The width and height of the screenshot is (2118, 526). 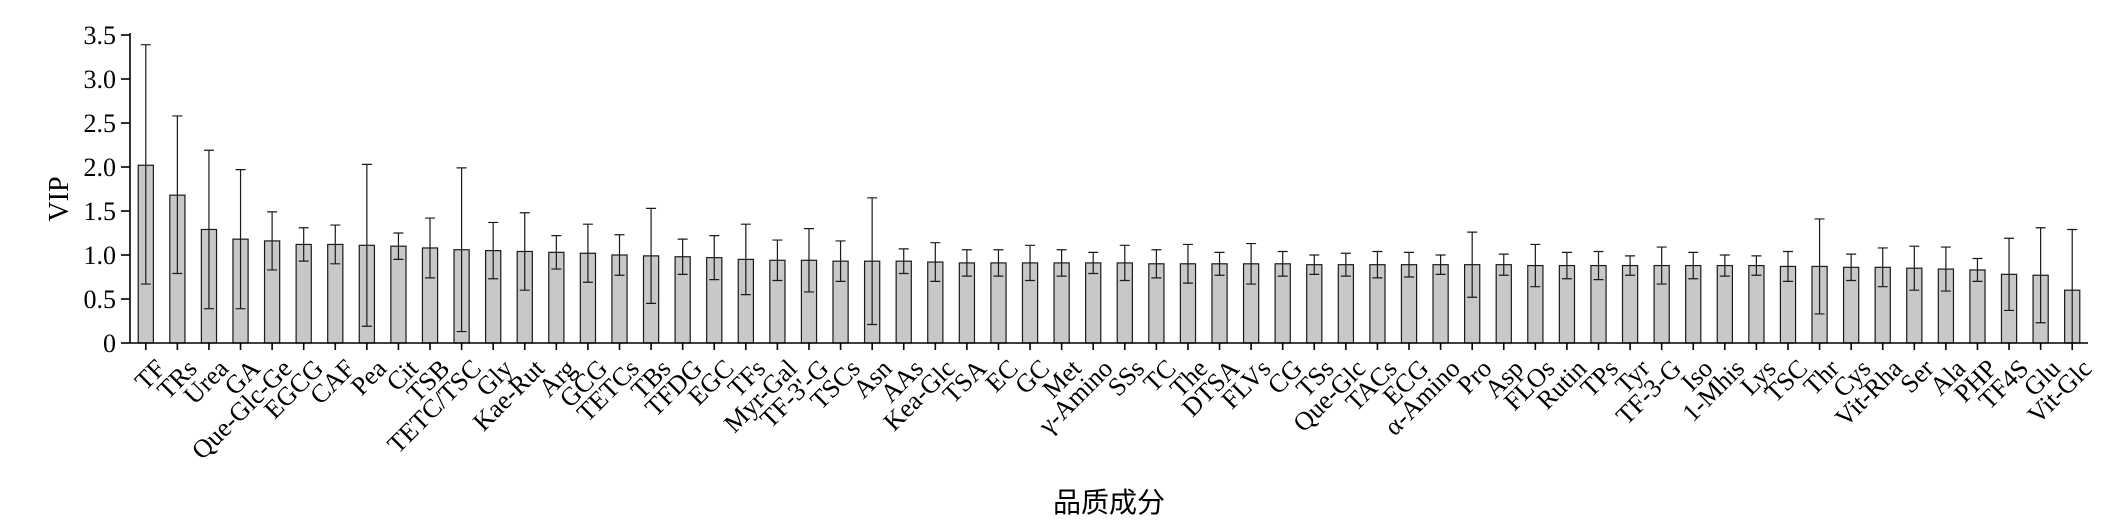 I want to click on y-tick-label: 3.0, so click(x=100, y=79).